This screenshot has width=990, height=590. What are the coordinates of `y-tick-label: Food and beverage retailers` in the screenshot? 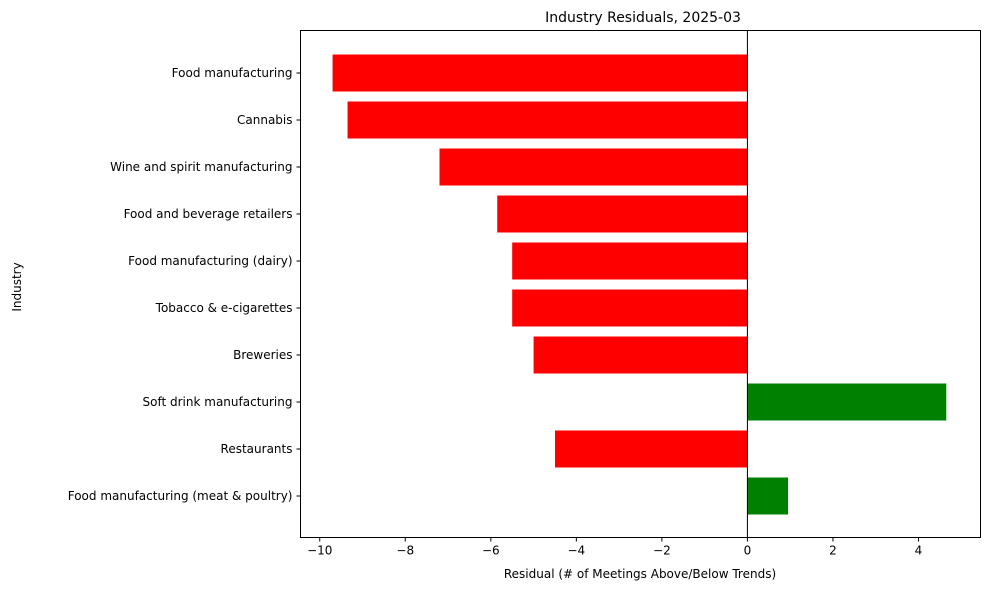 It's located at (208, 214).